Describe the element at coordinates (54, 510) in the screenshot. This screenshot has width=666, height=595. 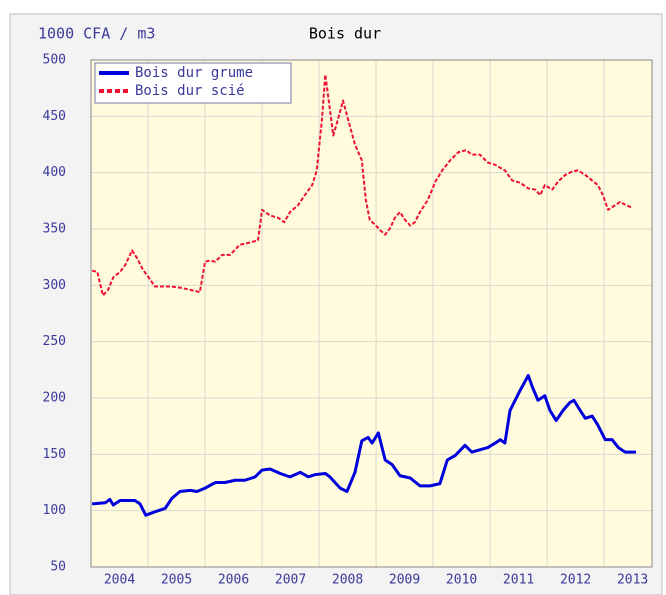
I see `y-tick-label: 100` at that location.